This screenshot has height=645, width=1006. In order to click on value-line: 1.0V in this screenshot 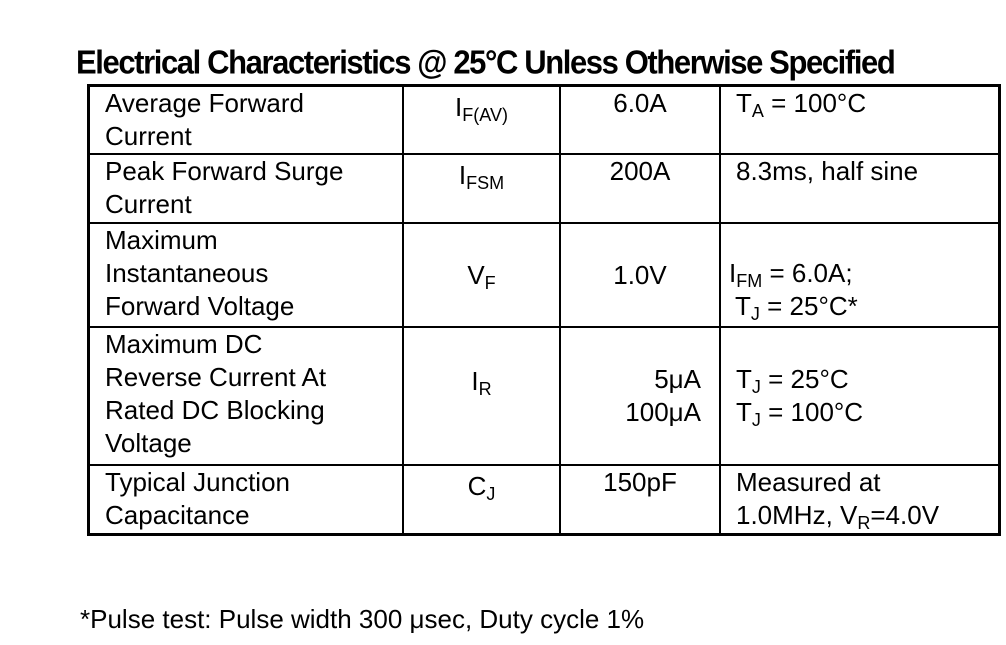, I will do `click(640, 274)`.